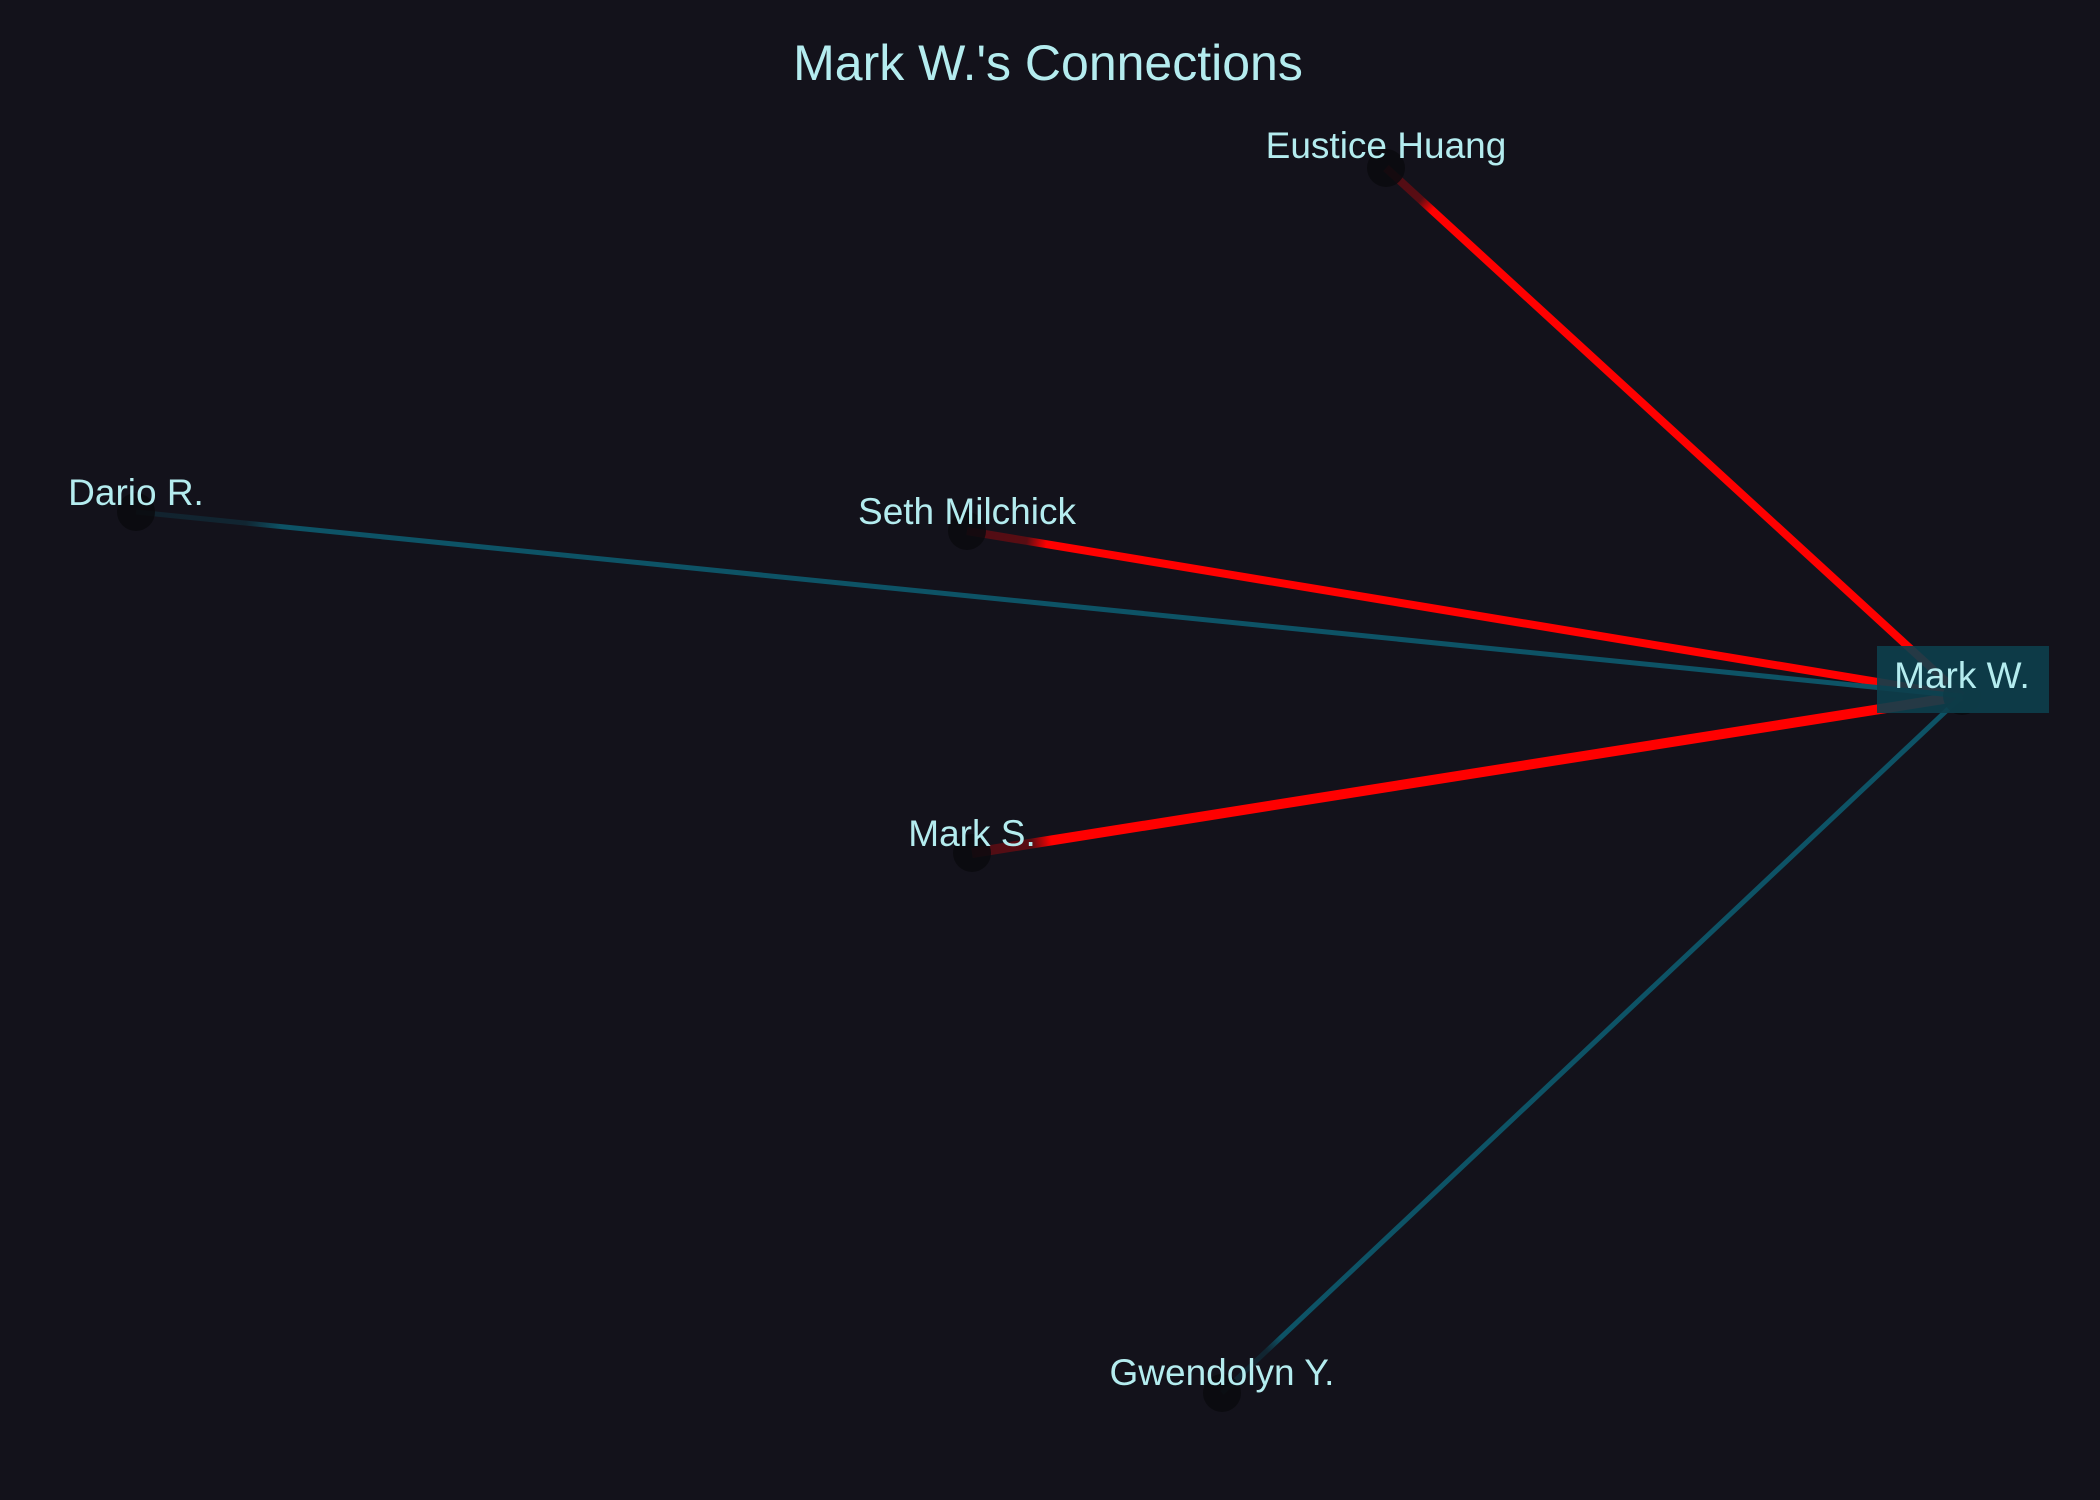 The width and height of the screenshot is (2100, 1500). I want to click on edge-eustice-huang, so click(1674, 432).